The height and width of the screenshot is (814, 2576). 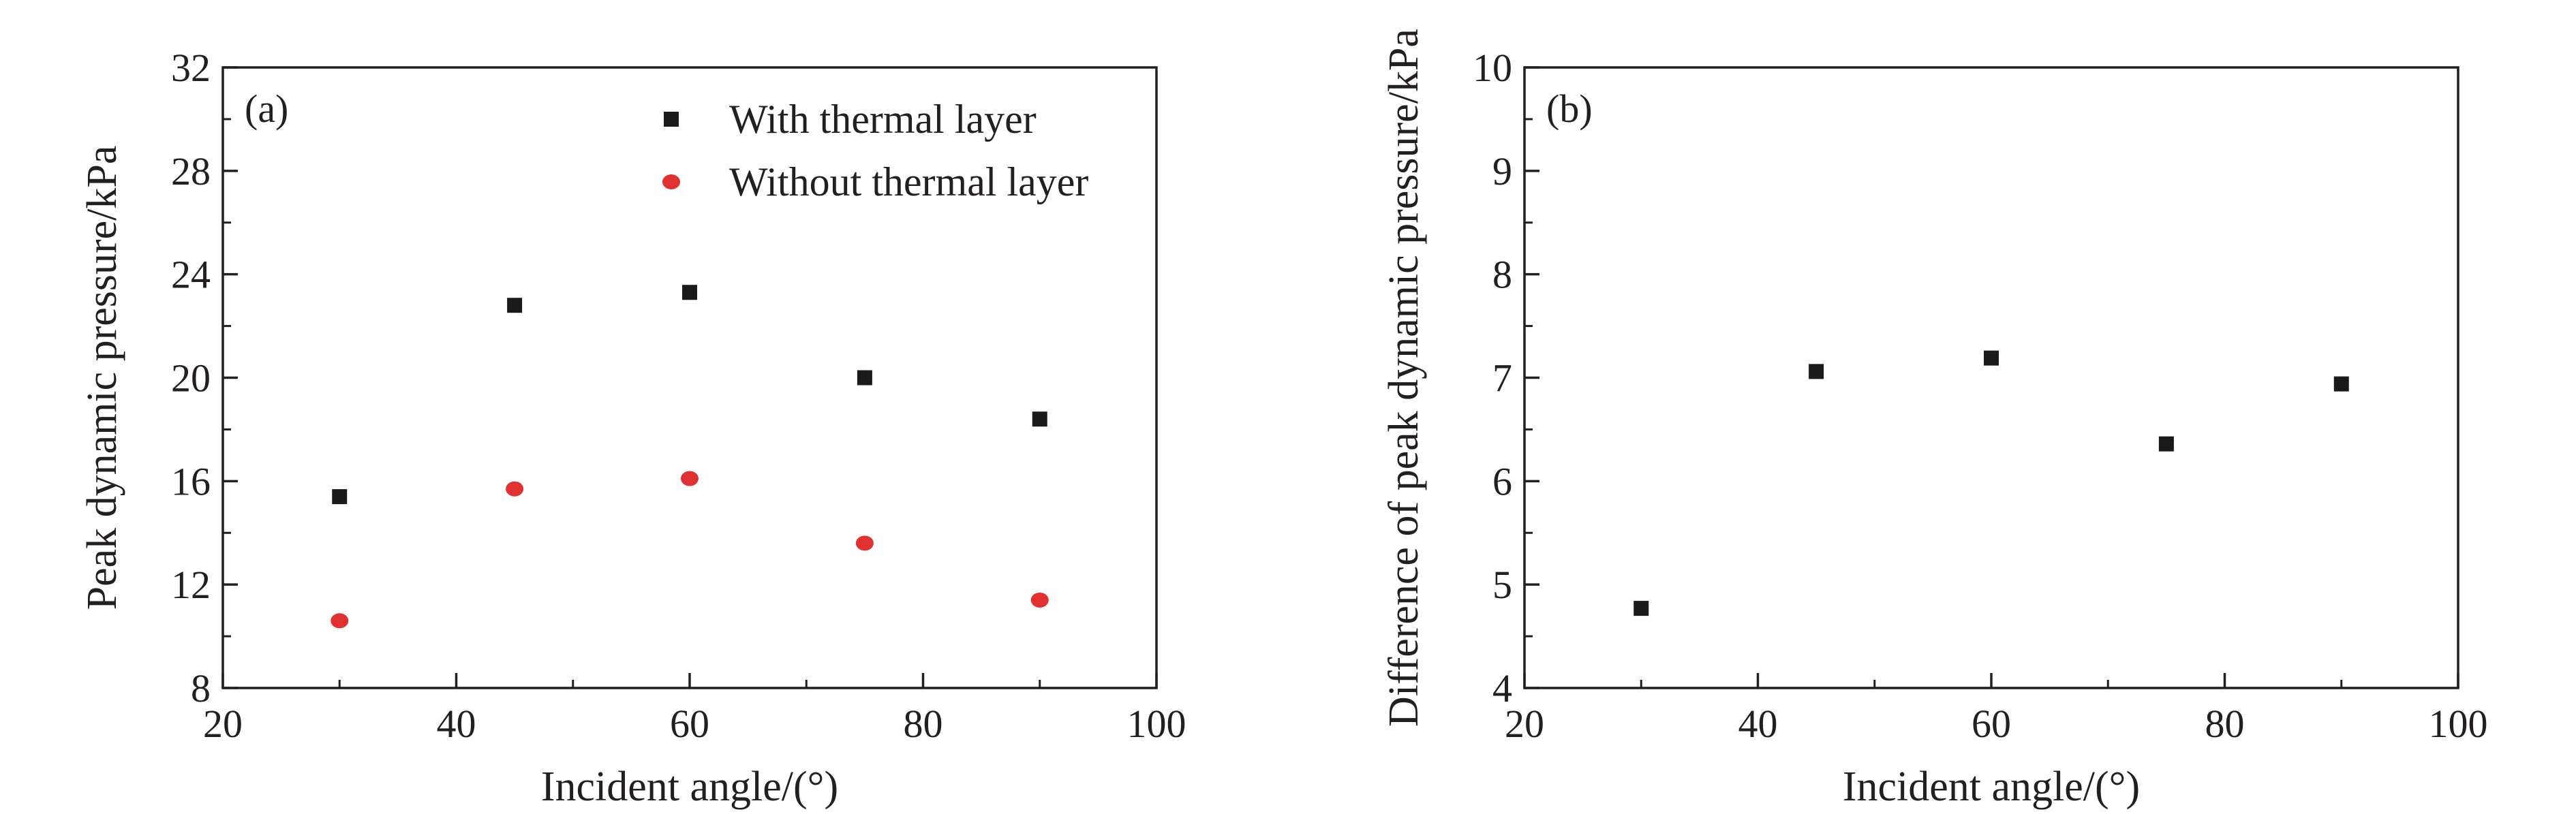 I want to click on y-axis-title: Difference of peak dynamic pressure/kPa, so click(x=1404, y=378).